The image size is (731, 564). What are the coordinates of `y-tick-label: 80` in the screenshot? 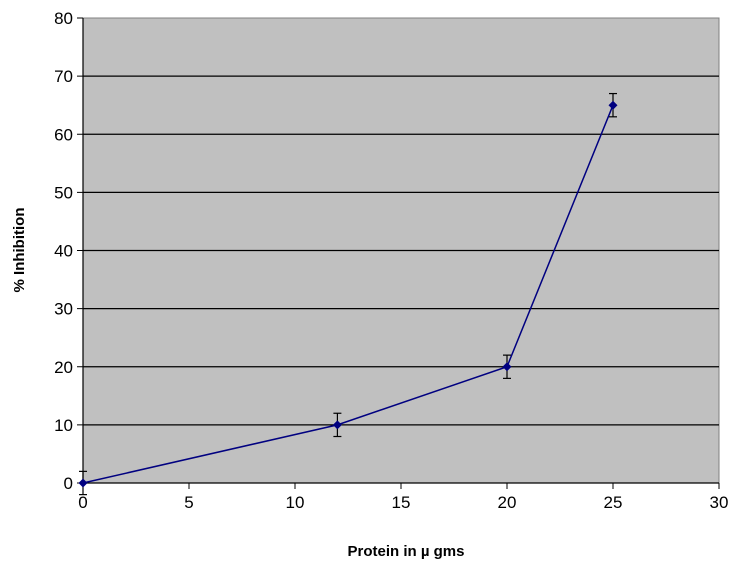 It's located at (63, 18).